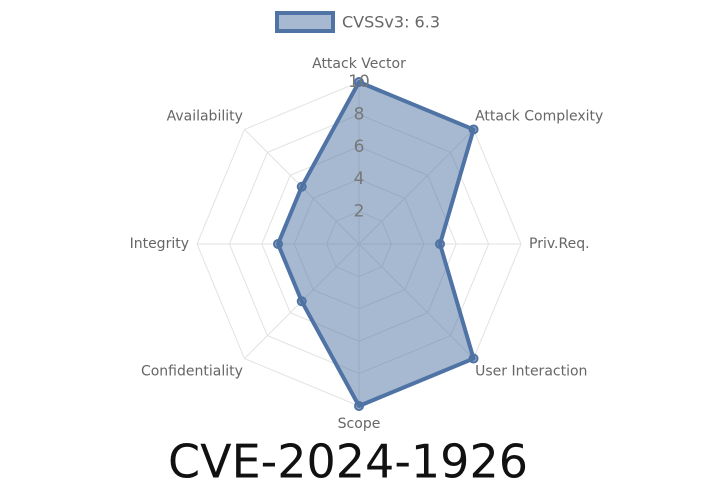 Image resolution: width=720 pixels, height=504 pixels. I want to click on axis-label: Attack Vector, so click(359, 64).